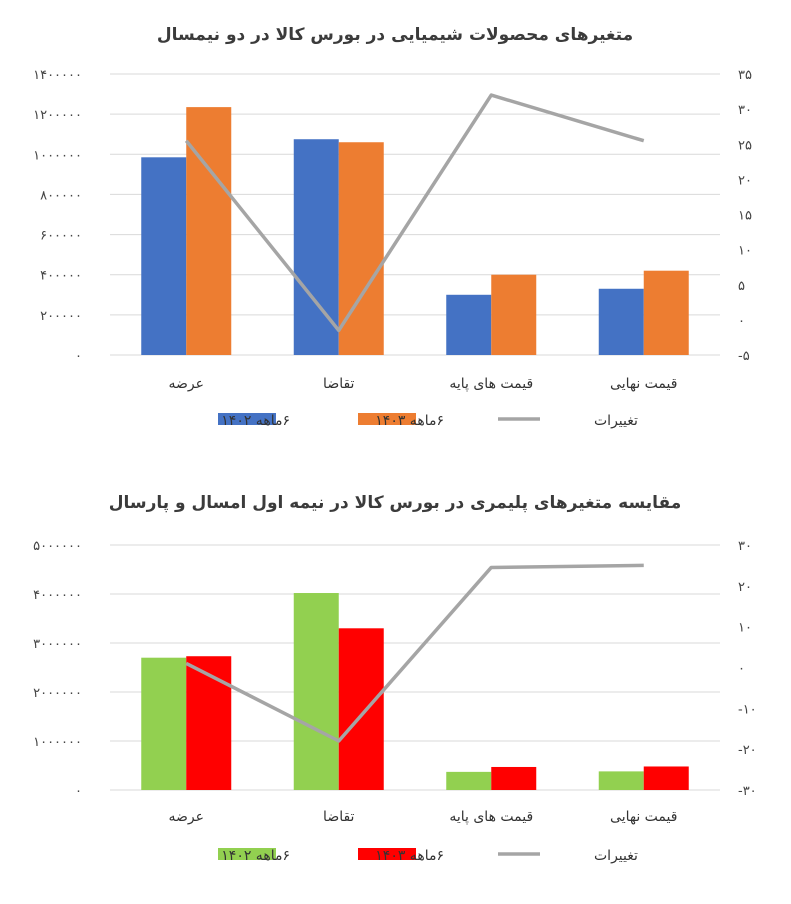 The image size is (791, 904). I want to click on chart1-y2-tick: ۳۵, so click(745, 75).